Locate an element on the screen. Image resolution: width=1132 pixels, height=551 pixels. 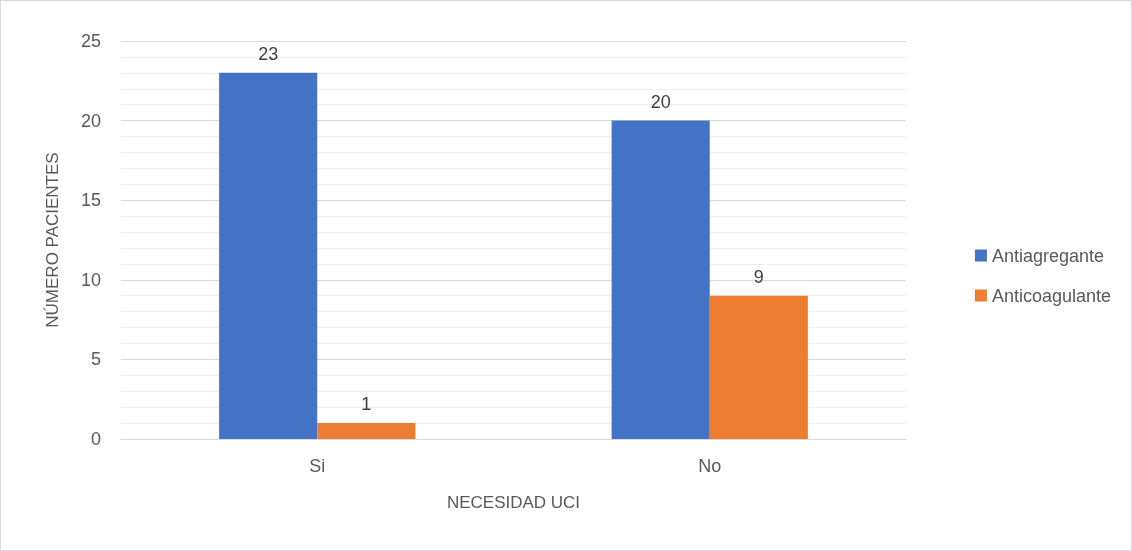
y-axis-title: NÚMERO PACIENTES is located at coordinates (52, 240).